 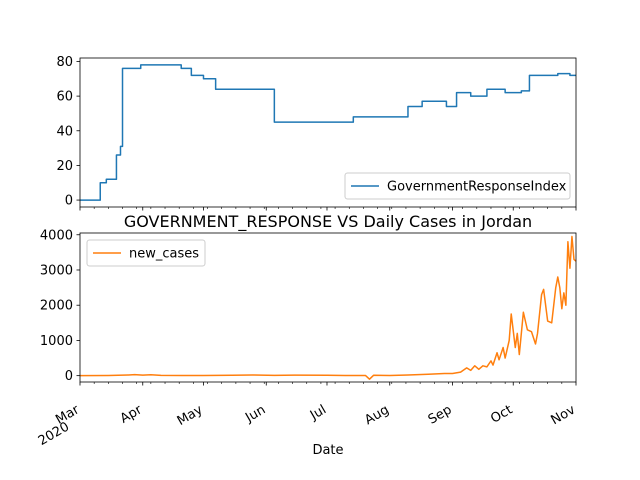 I want to click on y-tick-label: 60, so click(x=64, y=97).